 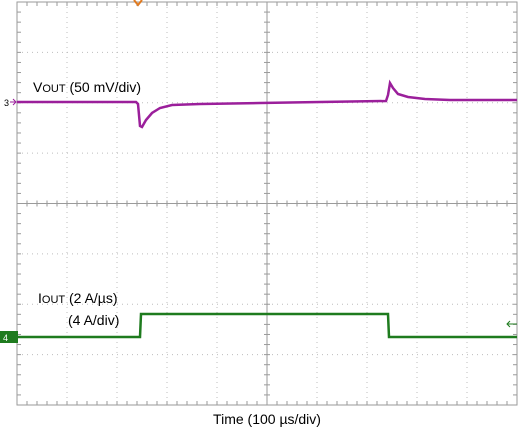 What do you see at coordinates (103, 87) in the screenshot?
I see `vout-rest: (50 mV/div)` at bounding box center [103, 87].